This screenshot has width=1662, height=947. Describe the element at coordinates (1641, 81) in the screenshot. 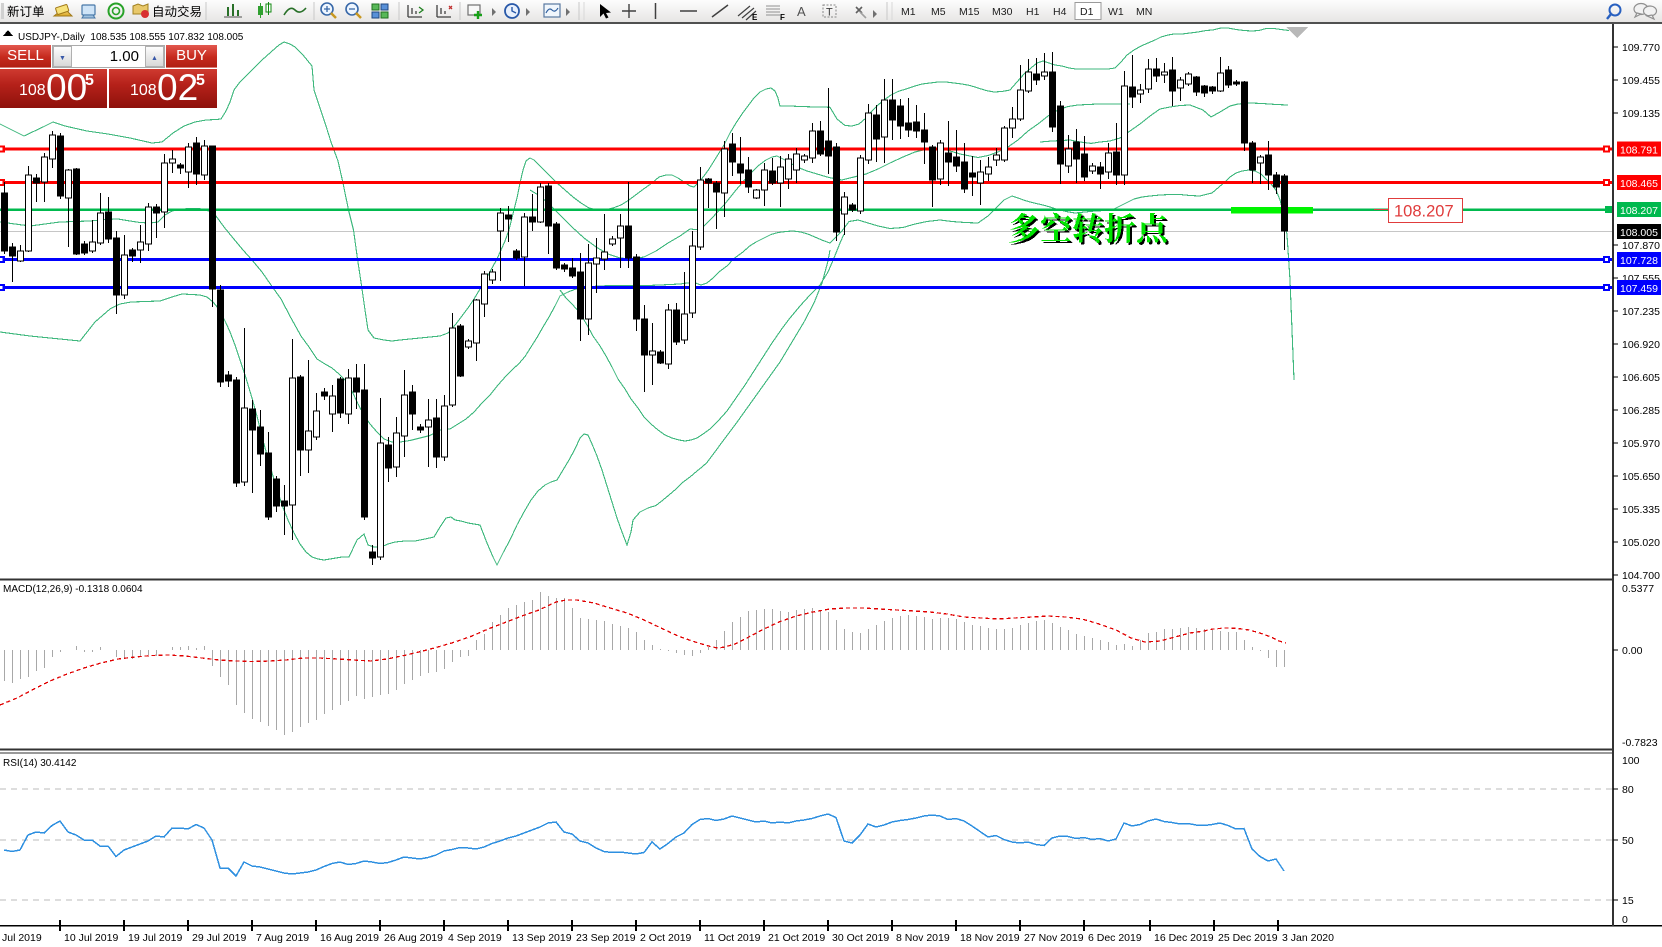

I see `svg-text: 109.455` at that location.